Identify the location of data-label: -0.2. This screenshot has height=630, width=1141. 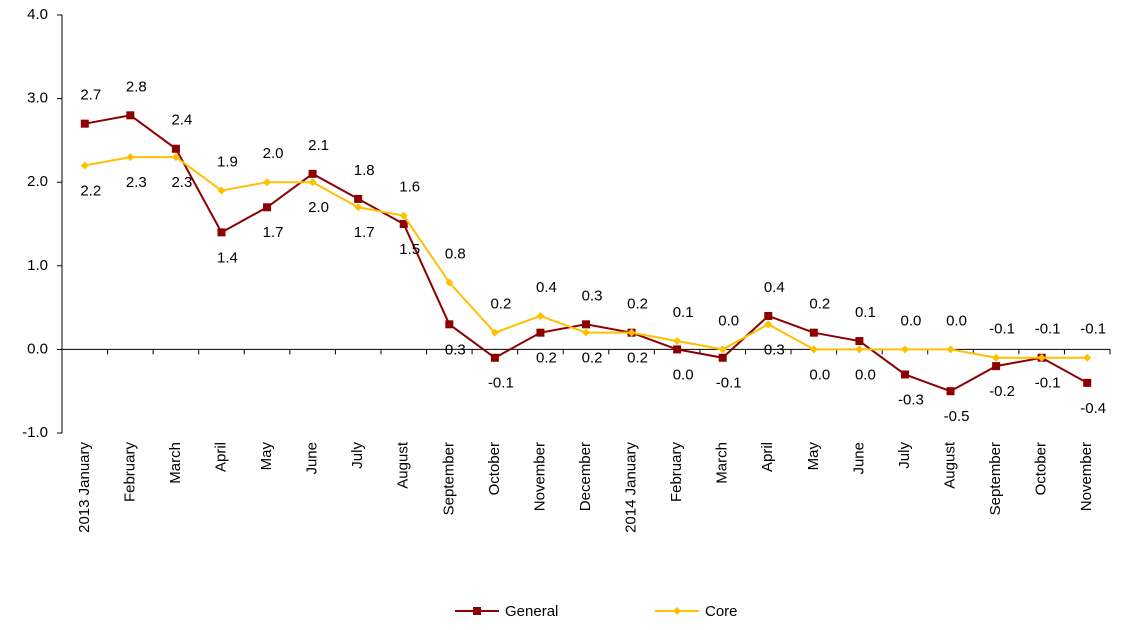
(1002, 391).